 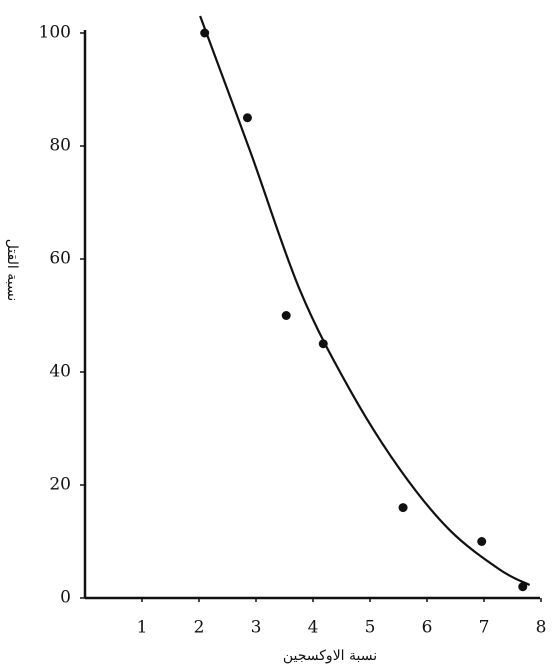 What do you see at coordinates (313, 628) in the screenshot?
I see `x-tick-label: 4` at bounding box center [313, 628].